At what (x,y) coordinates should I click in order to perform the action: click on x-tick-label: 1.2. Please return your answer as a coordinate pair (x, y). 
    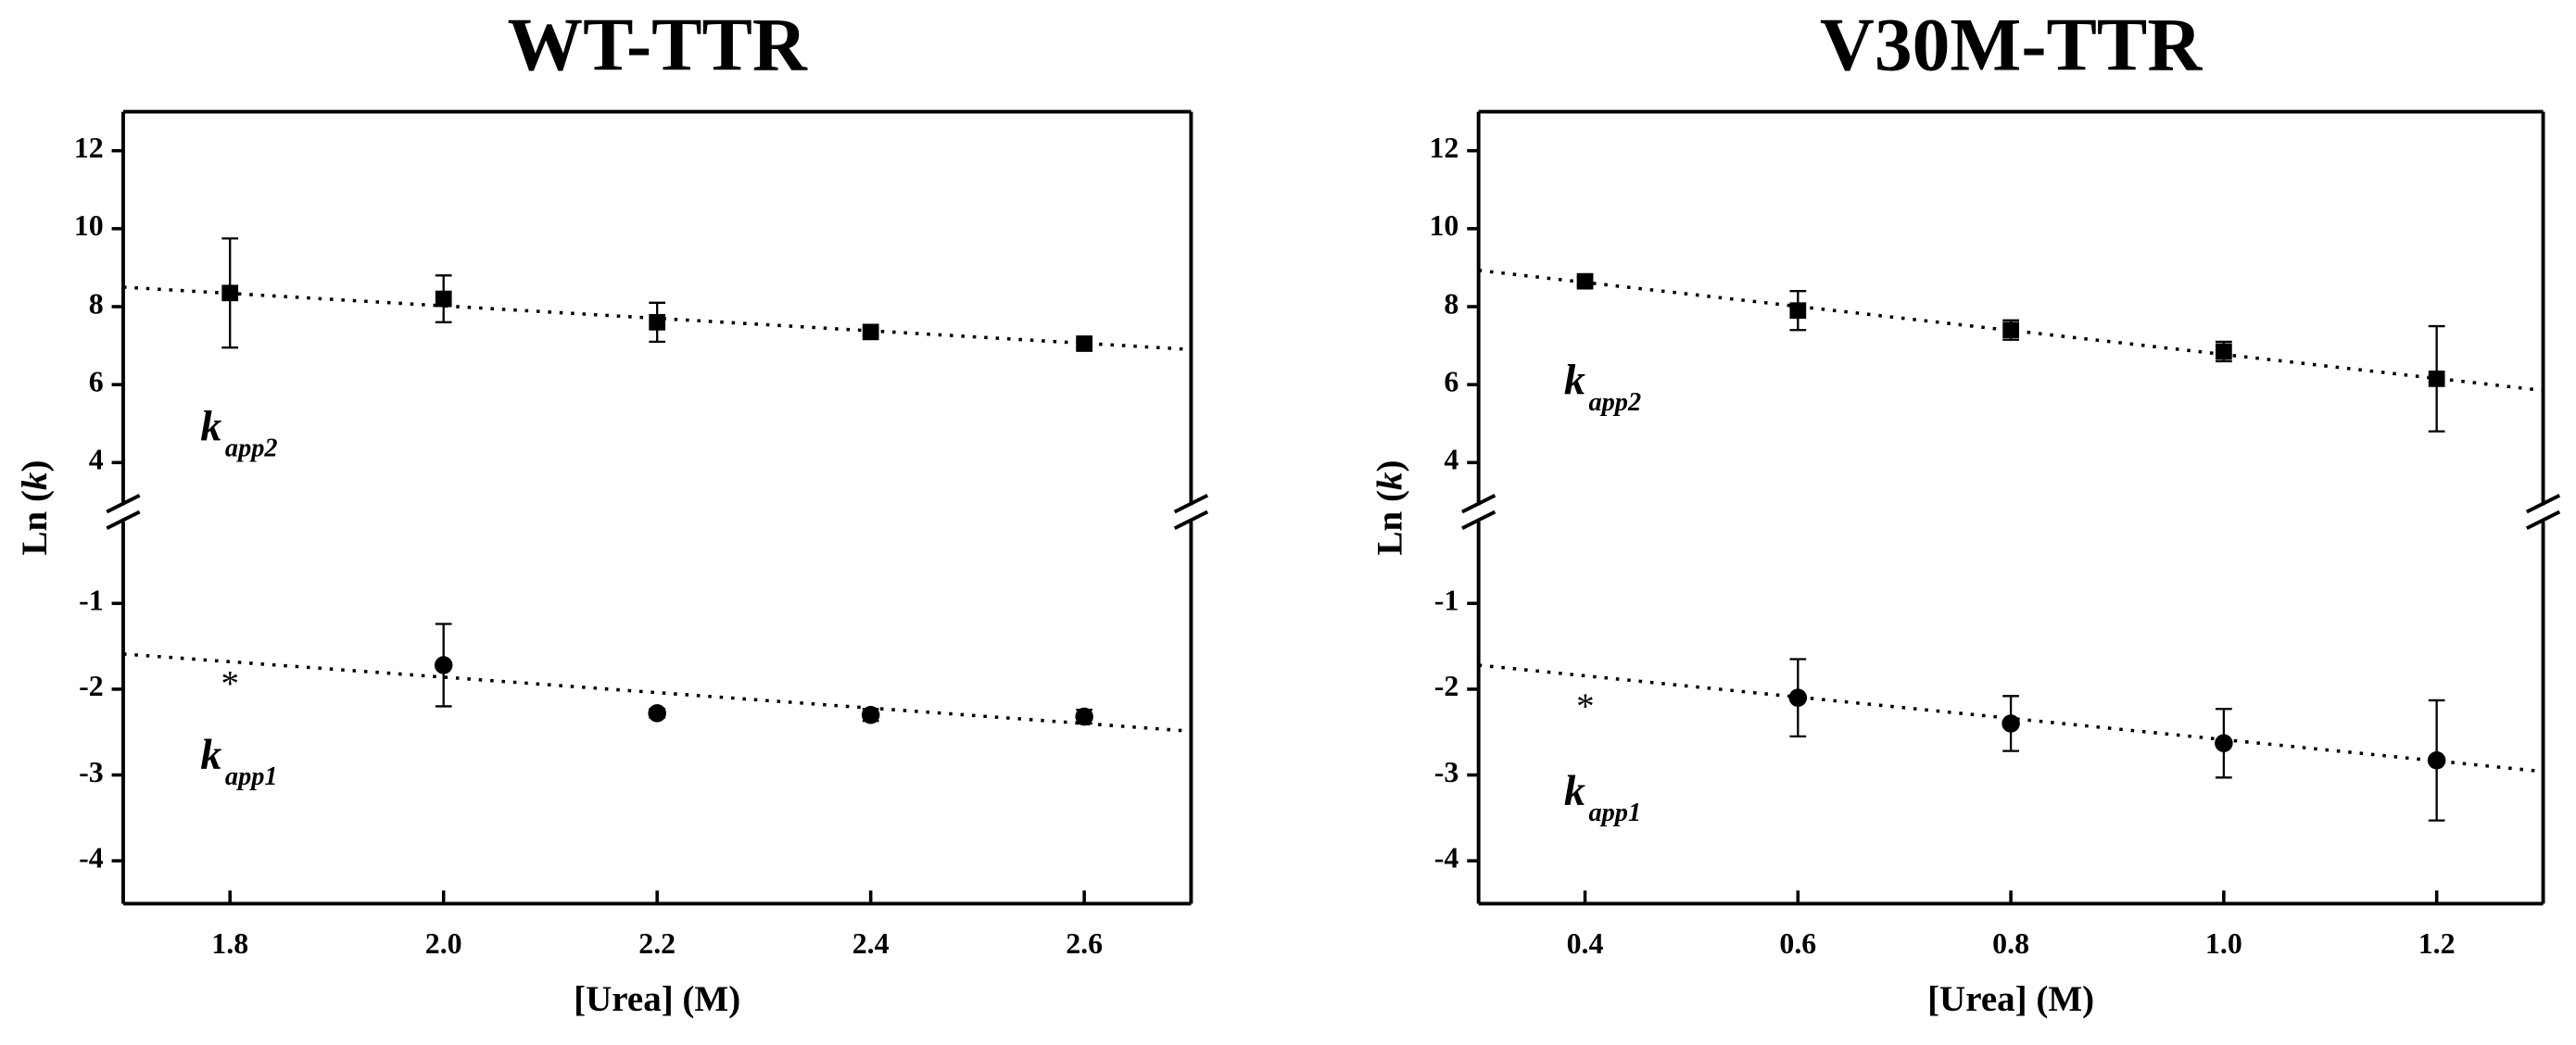
    Looking at the image, I should click on (2437, 943).